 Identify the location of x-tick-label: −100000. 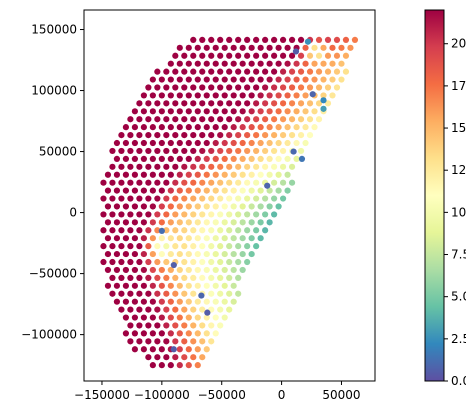
(162, 395).